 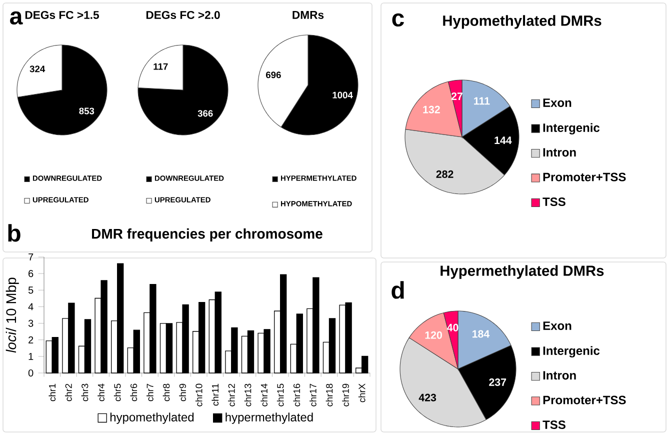 What do you see at coordinates (345, 395) in the screenshot?
I see `x-tick-label: chr19` at bounding box center [345, 395].